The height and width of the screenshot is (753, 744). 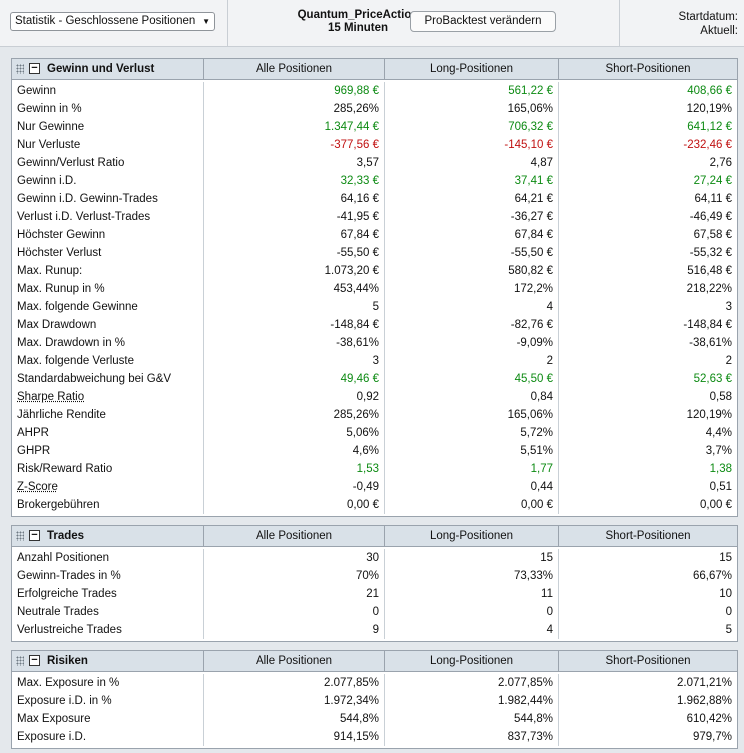 I want to click on toolbar-left: Statistik - Geschlossene Positionen ▼, so click(x=114, y=23).